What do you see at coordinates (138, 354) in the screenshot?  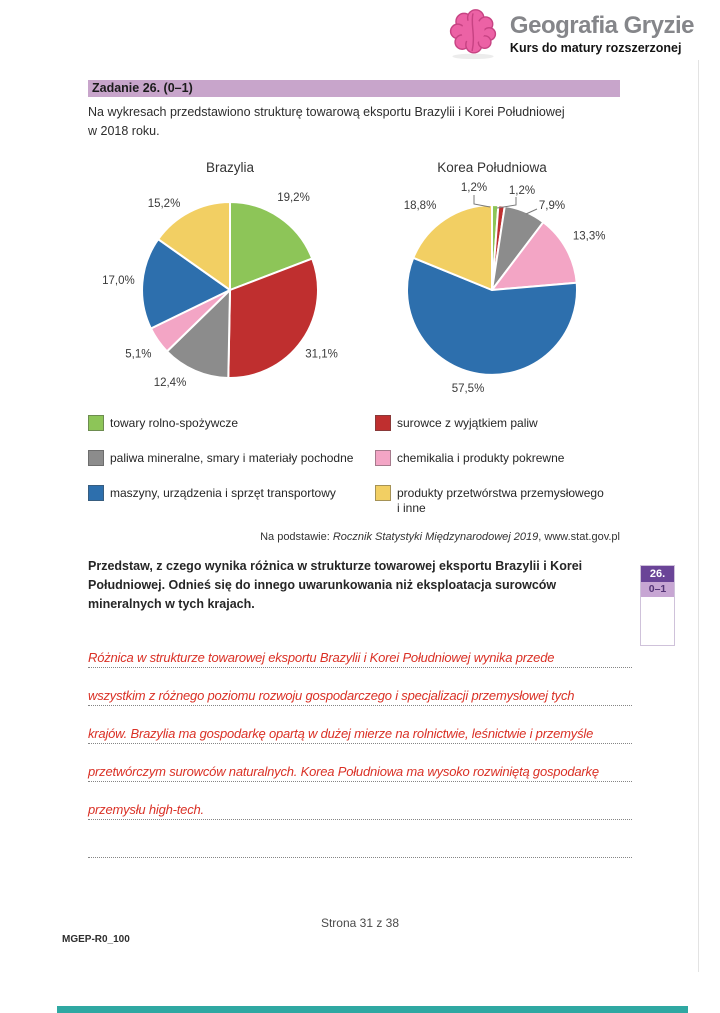 I see `pie-slice-label: 5,1%` at bounding box center [138, 354].